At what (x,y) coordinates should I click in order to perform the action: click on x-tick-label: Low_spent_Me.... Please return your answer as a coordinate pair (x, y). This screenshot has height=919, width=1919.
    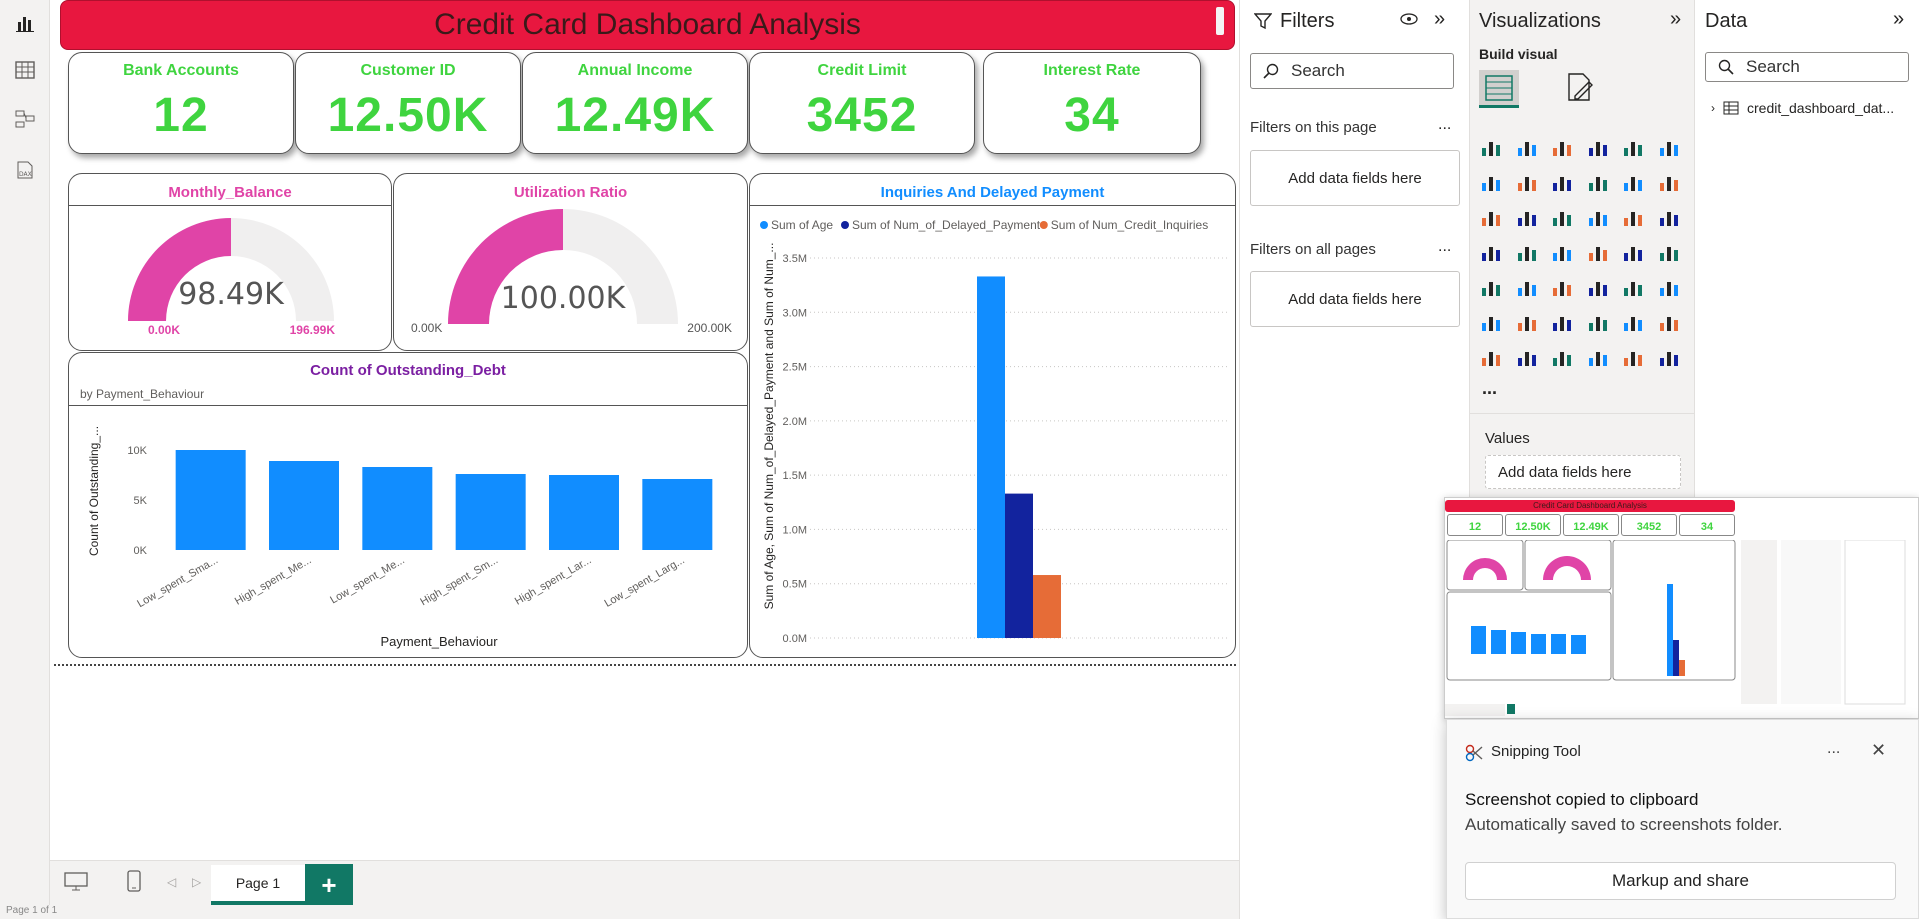
    Looking at the image, I should click on (367, 580).